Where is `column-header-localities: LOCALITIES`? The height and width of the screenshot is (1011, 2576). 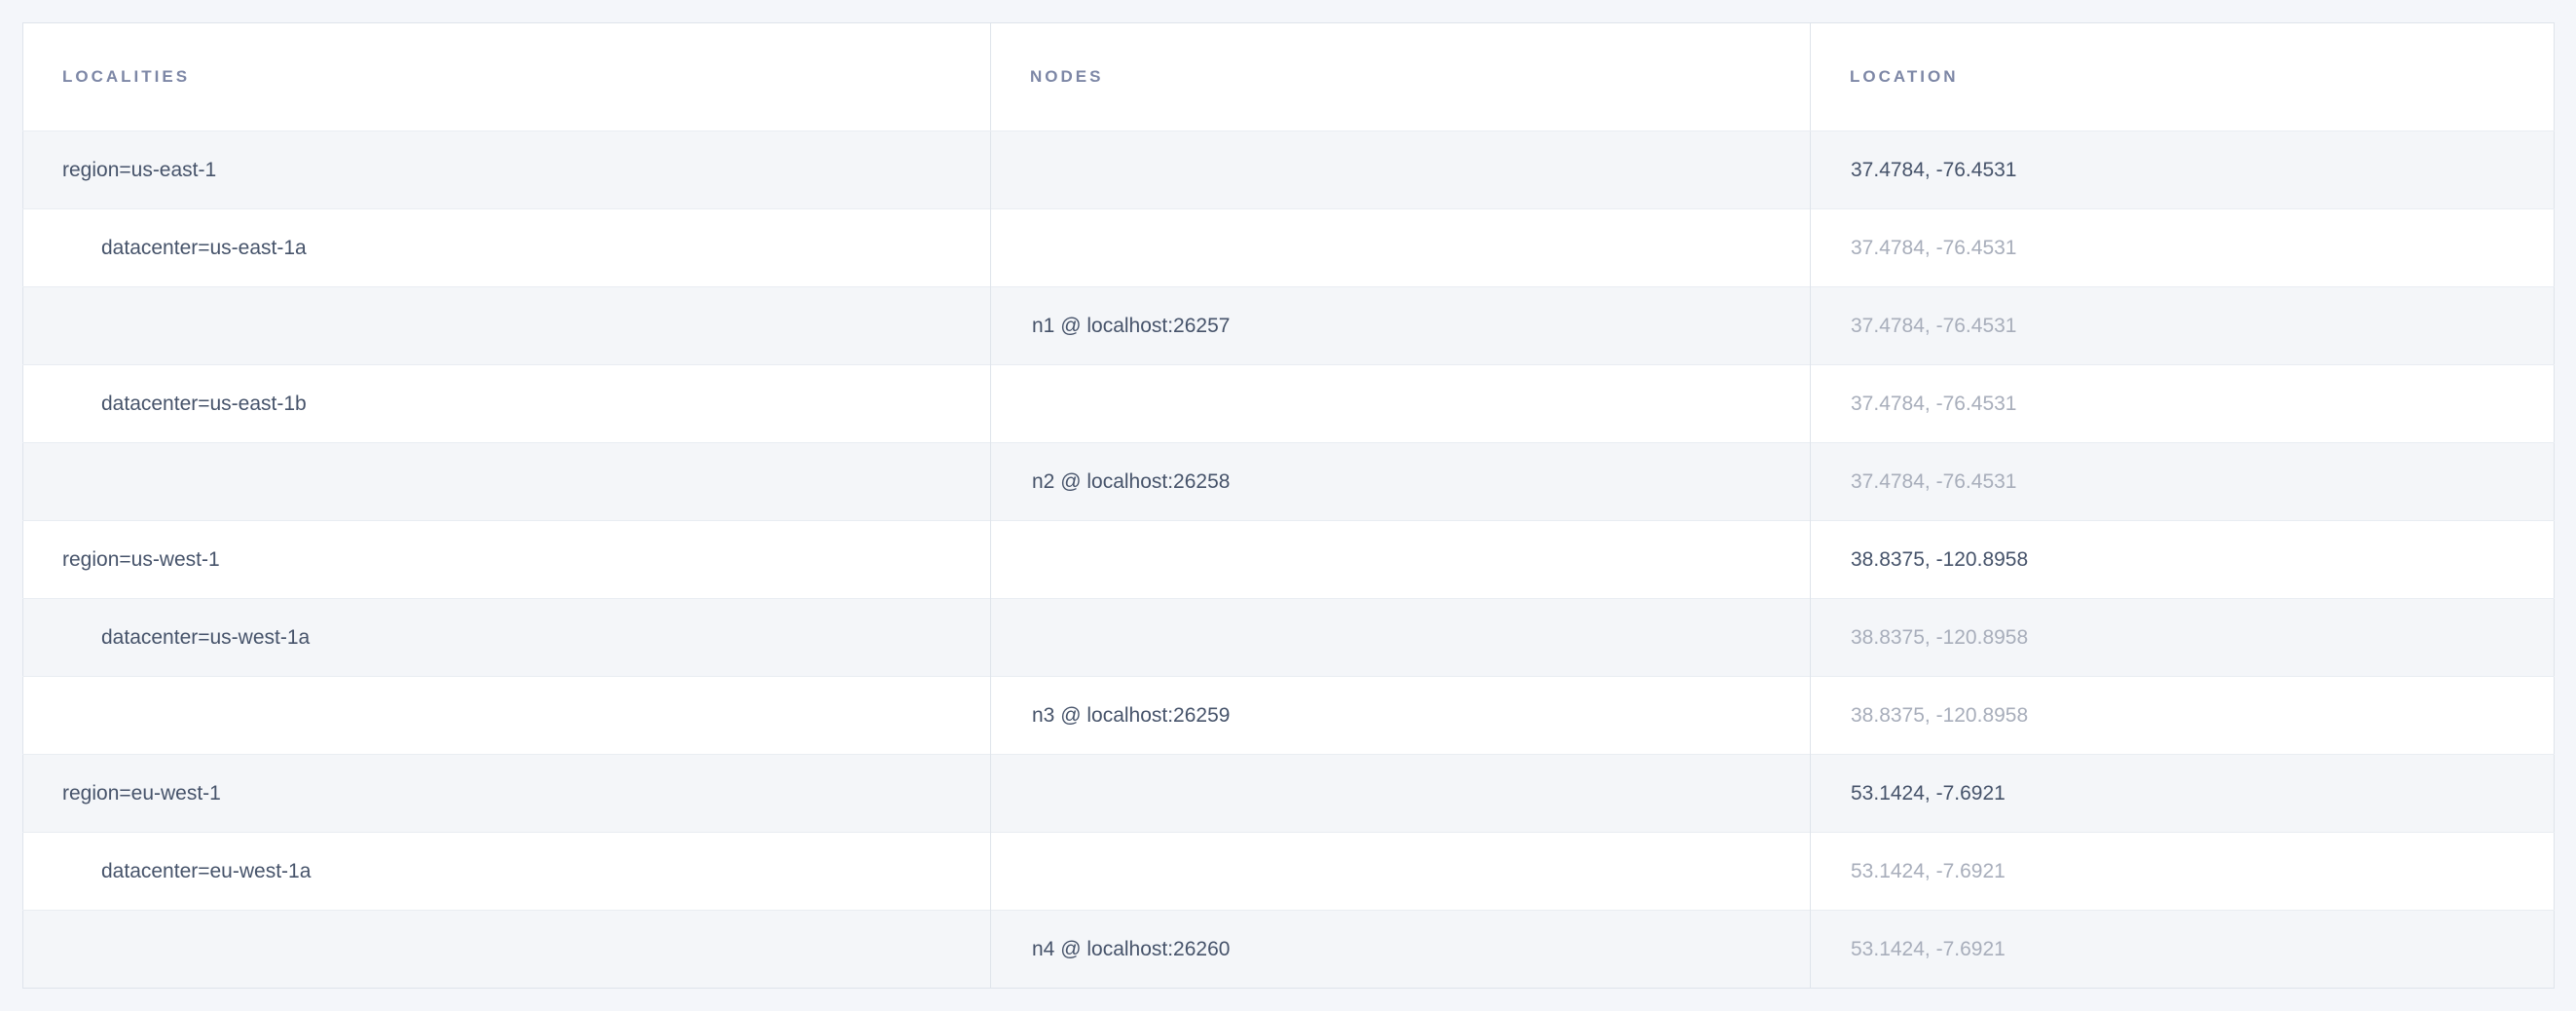 column-header-localities: LOCALITIES is located at coordinates (506, 76).